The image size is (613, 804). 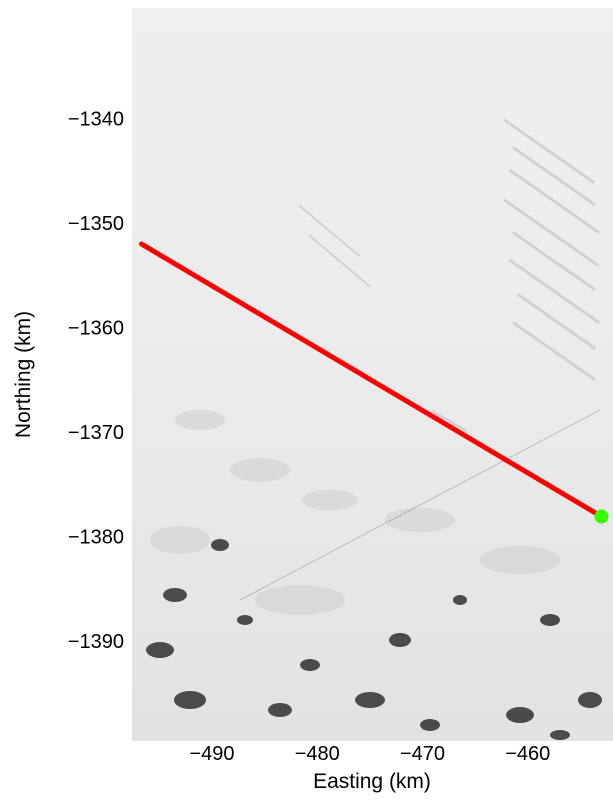 I want to click on track-end-marker, so click(x=601, y=516).